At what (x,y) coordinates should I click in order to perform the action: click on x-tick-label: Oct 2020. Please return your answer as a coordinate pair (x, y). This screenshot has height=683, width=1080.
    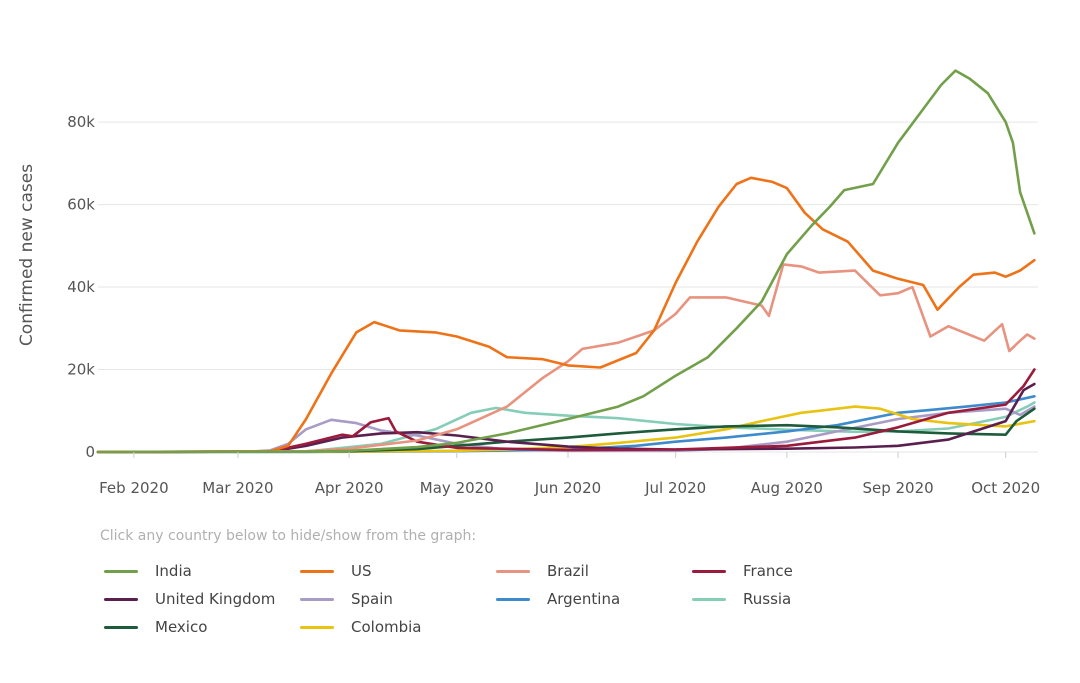
    Looking at the image, I should click on (1005, 488).